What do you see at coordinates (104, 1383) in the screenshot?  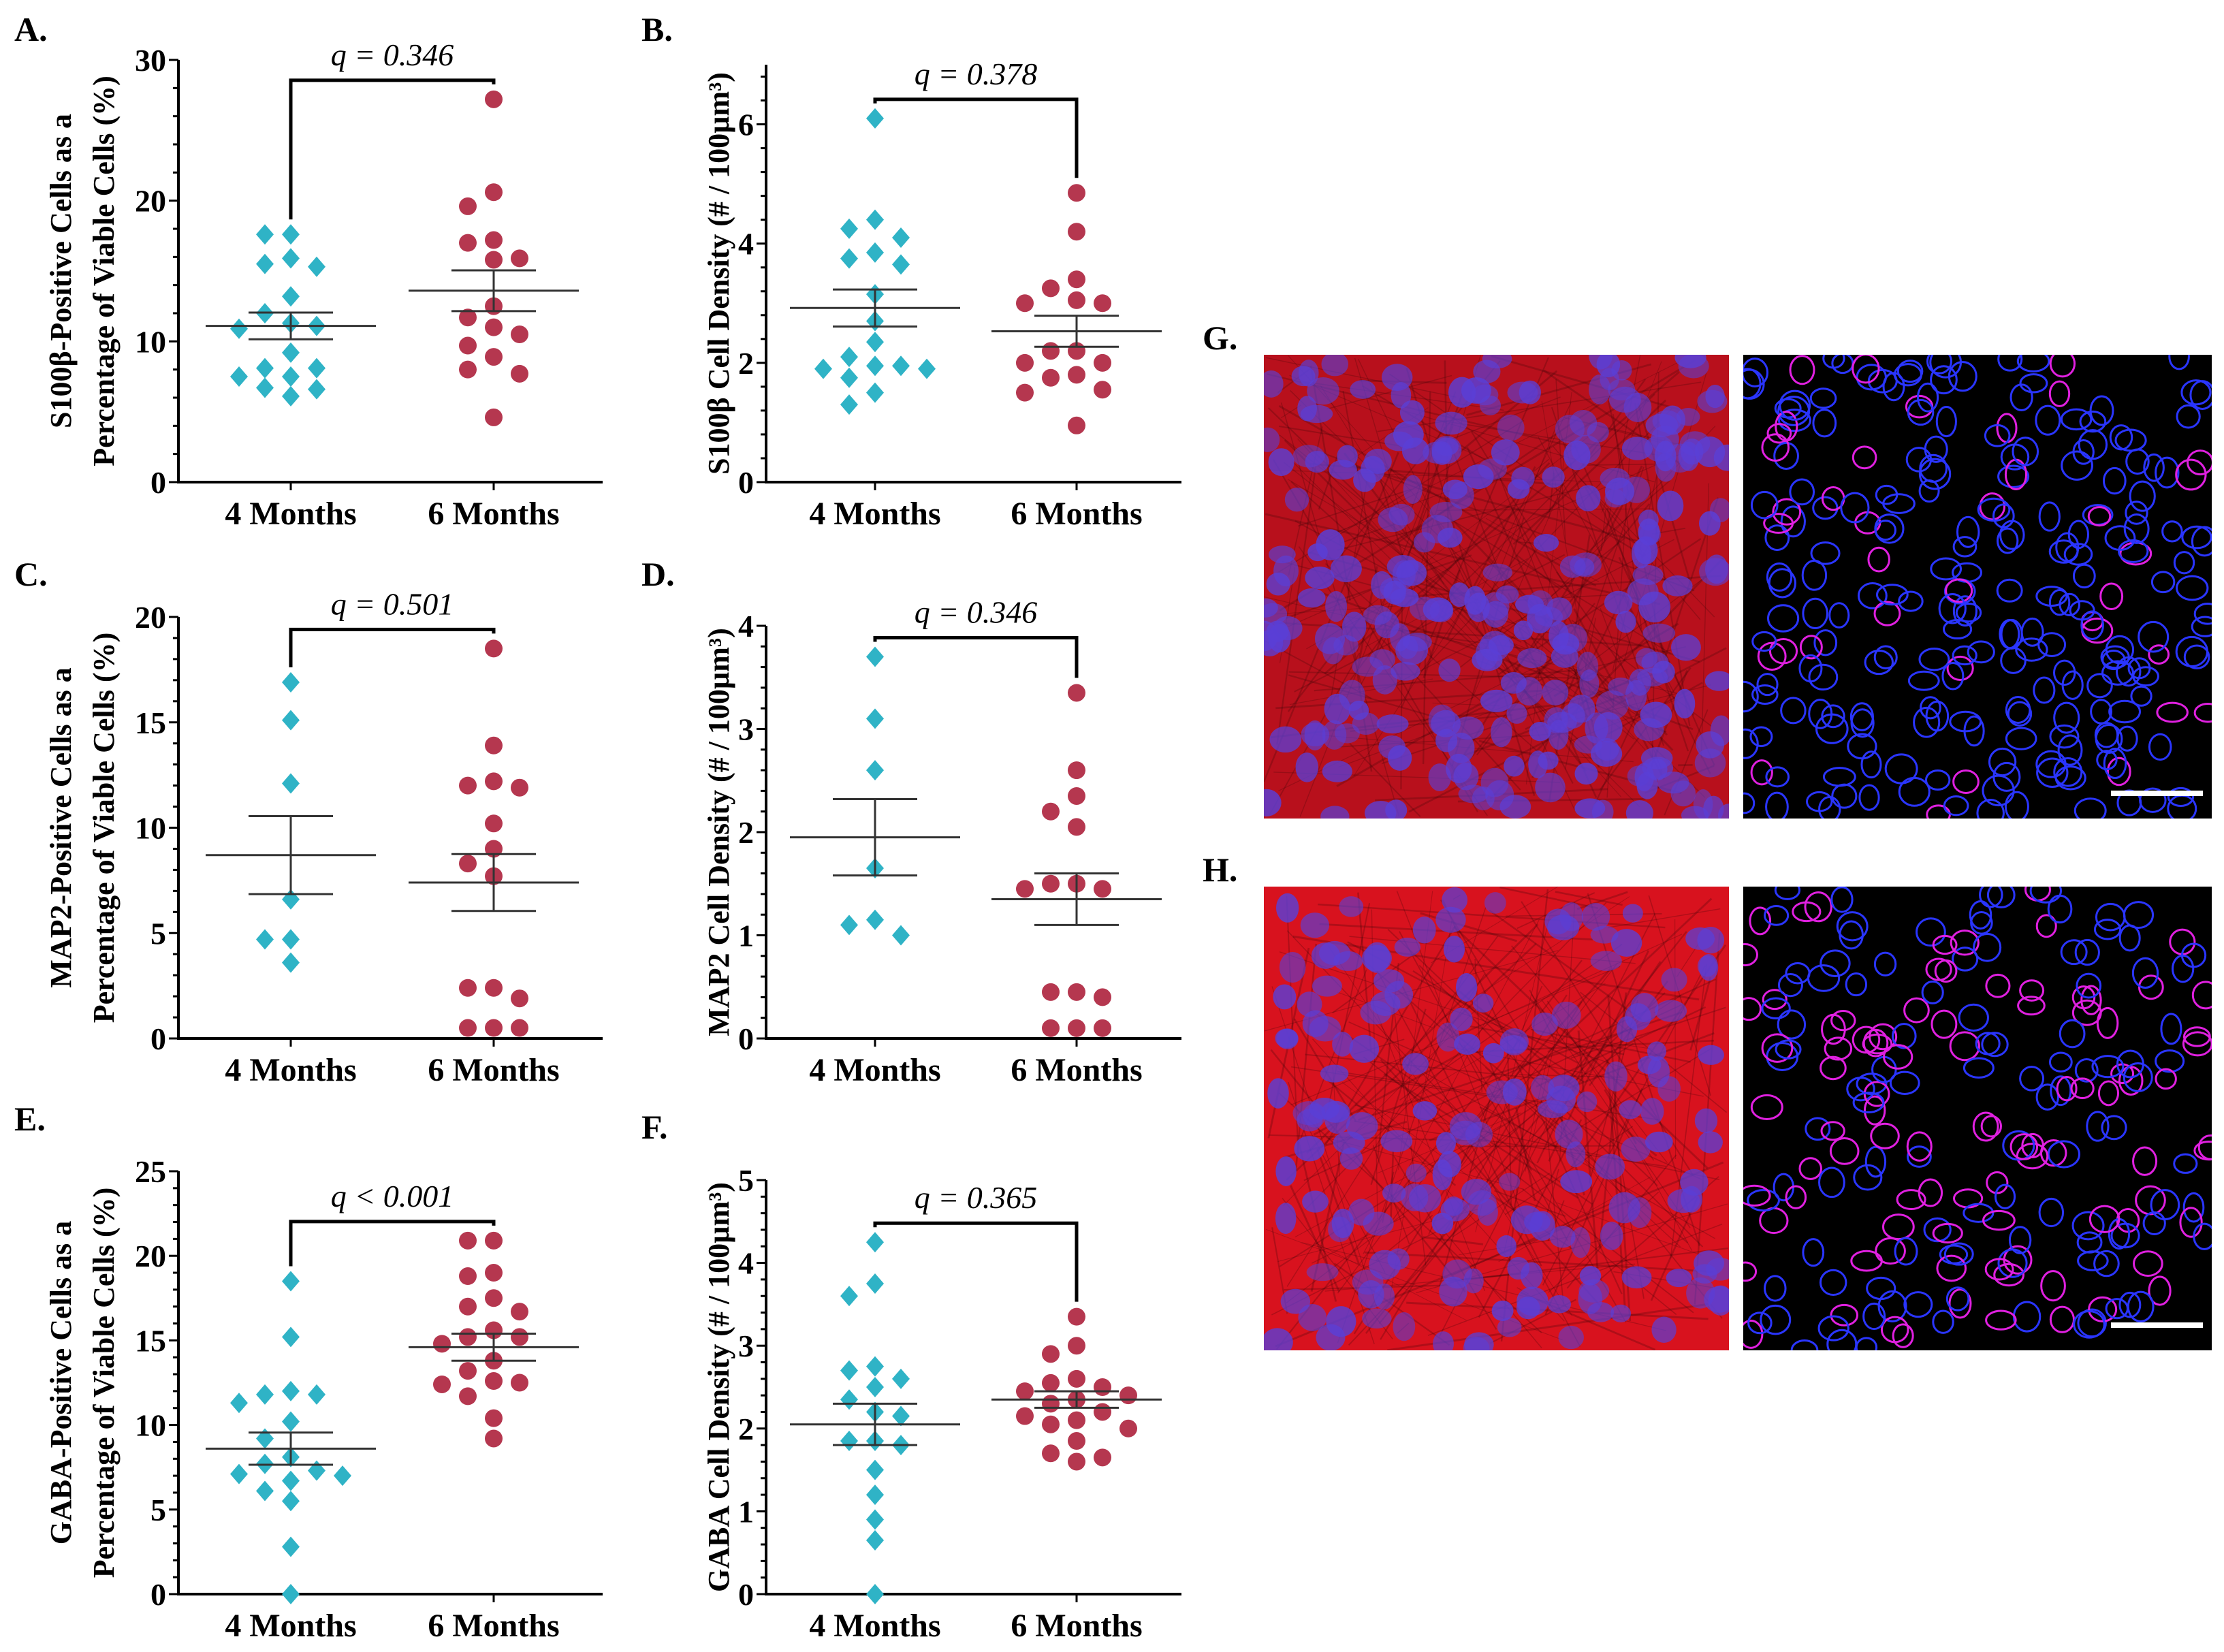 I see `y-axis-label: Percentage of Viable Cells (%)` at bounding box center [104, 1383].